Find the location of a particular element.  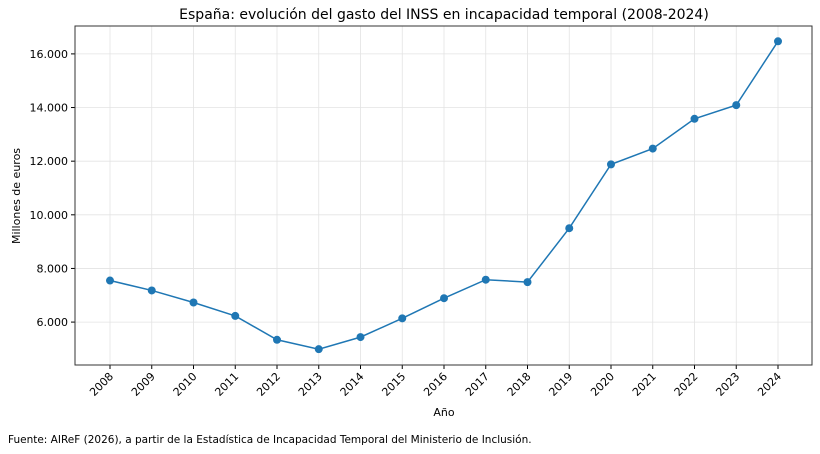

x-tick-label: 2018 is located at coordinates (519, 384).